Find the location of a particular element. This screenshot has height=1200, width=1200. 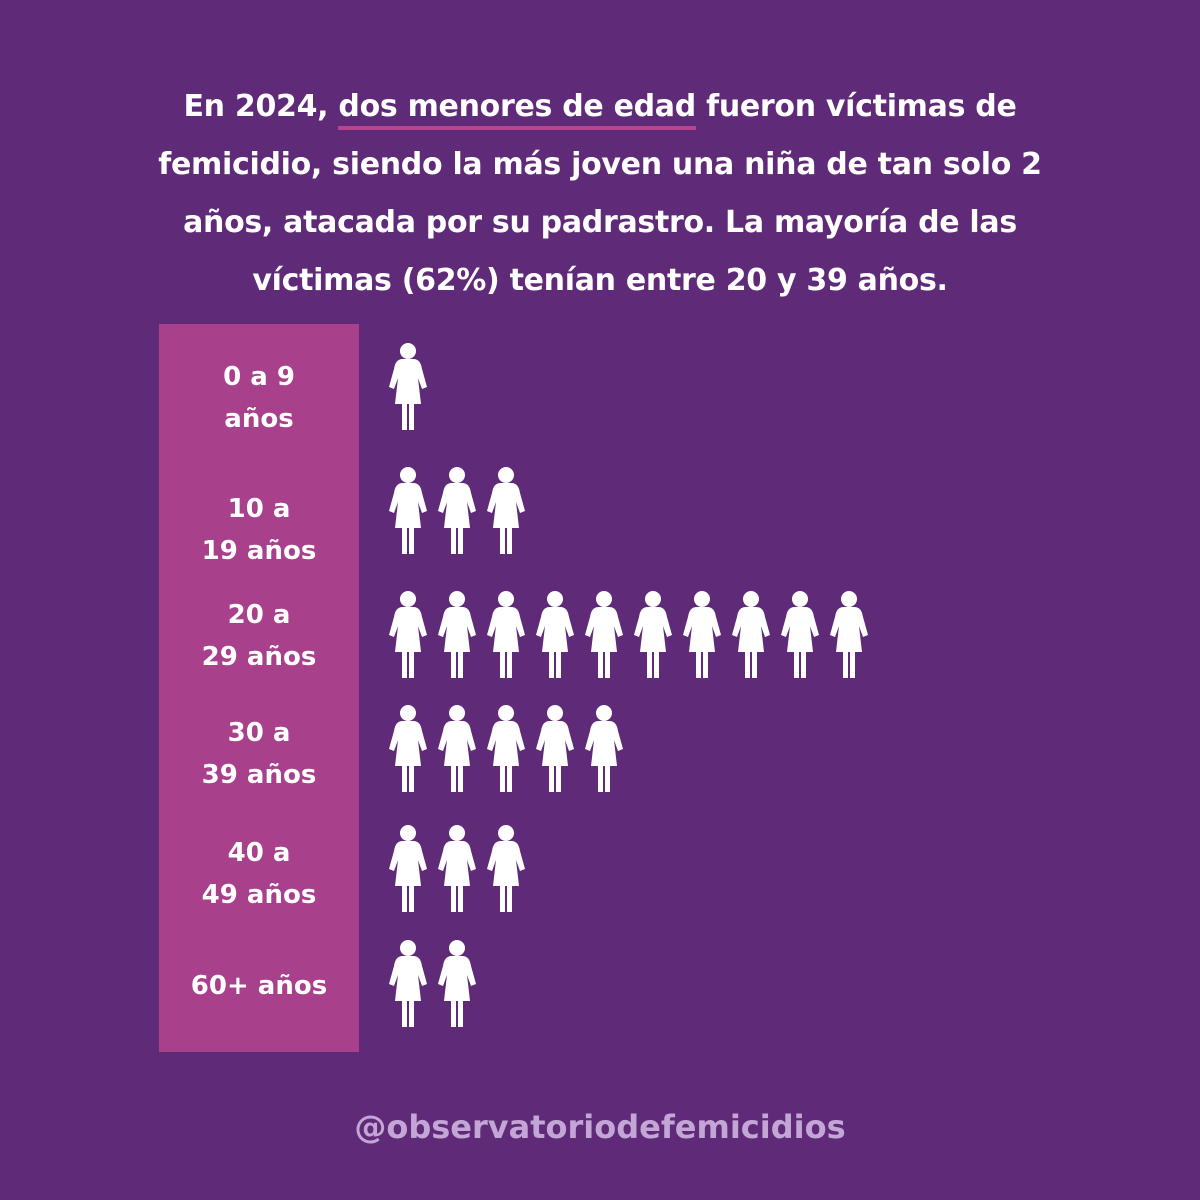

age-label-line2: 39 años is located at coordinates (259, 775).